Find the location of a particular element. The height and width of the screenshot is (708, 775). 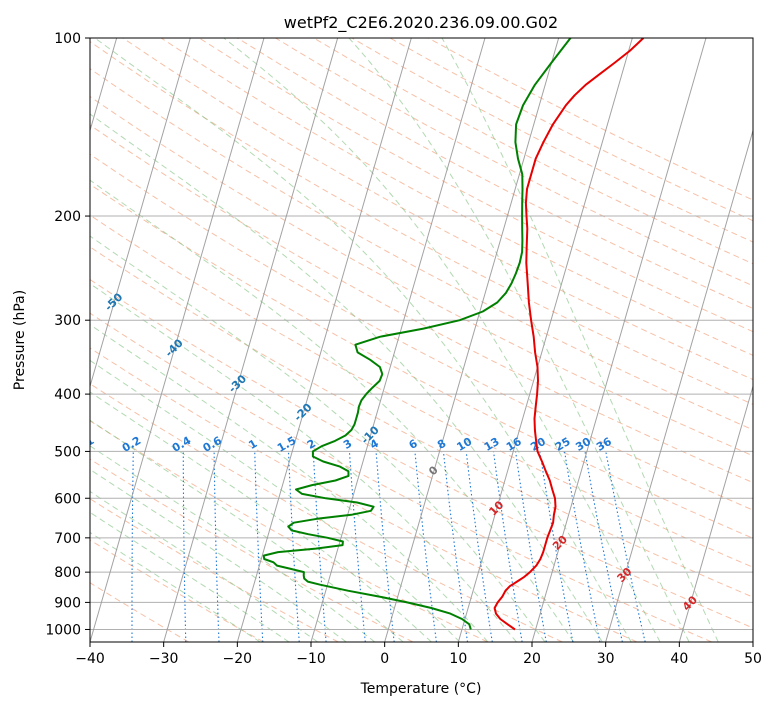

y-axis-ticks: 100 200 300 400 500 600 700 800 900 1000 is located at coordinates (67, 334).